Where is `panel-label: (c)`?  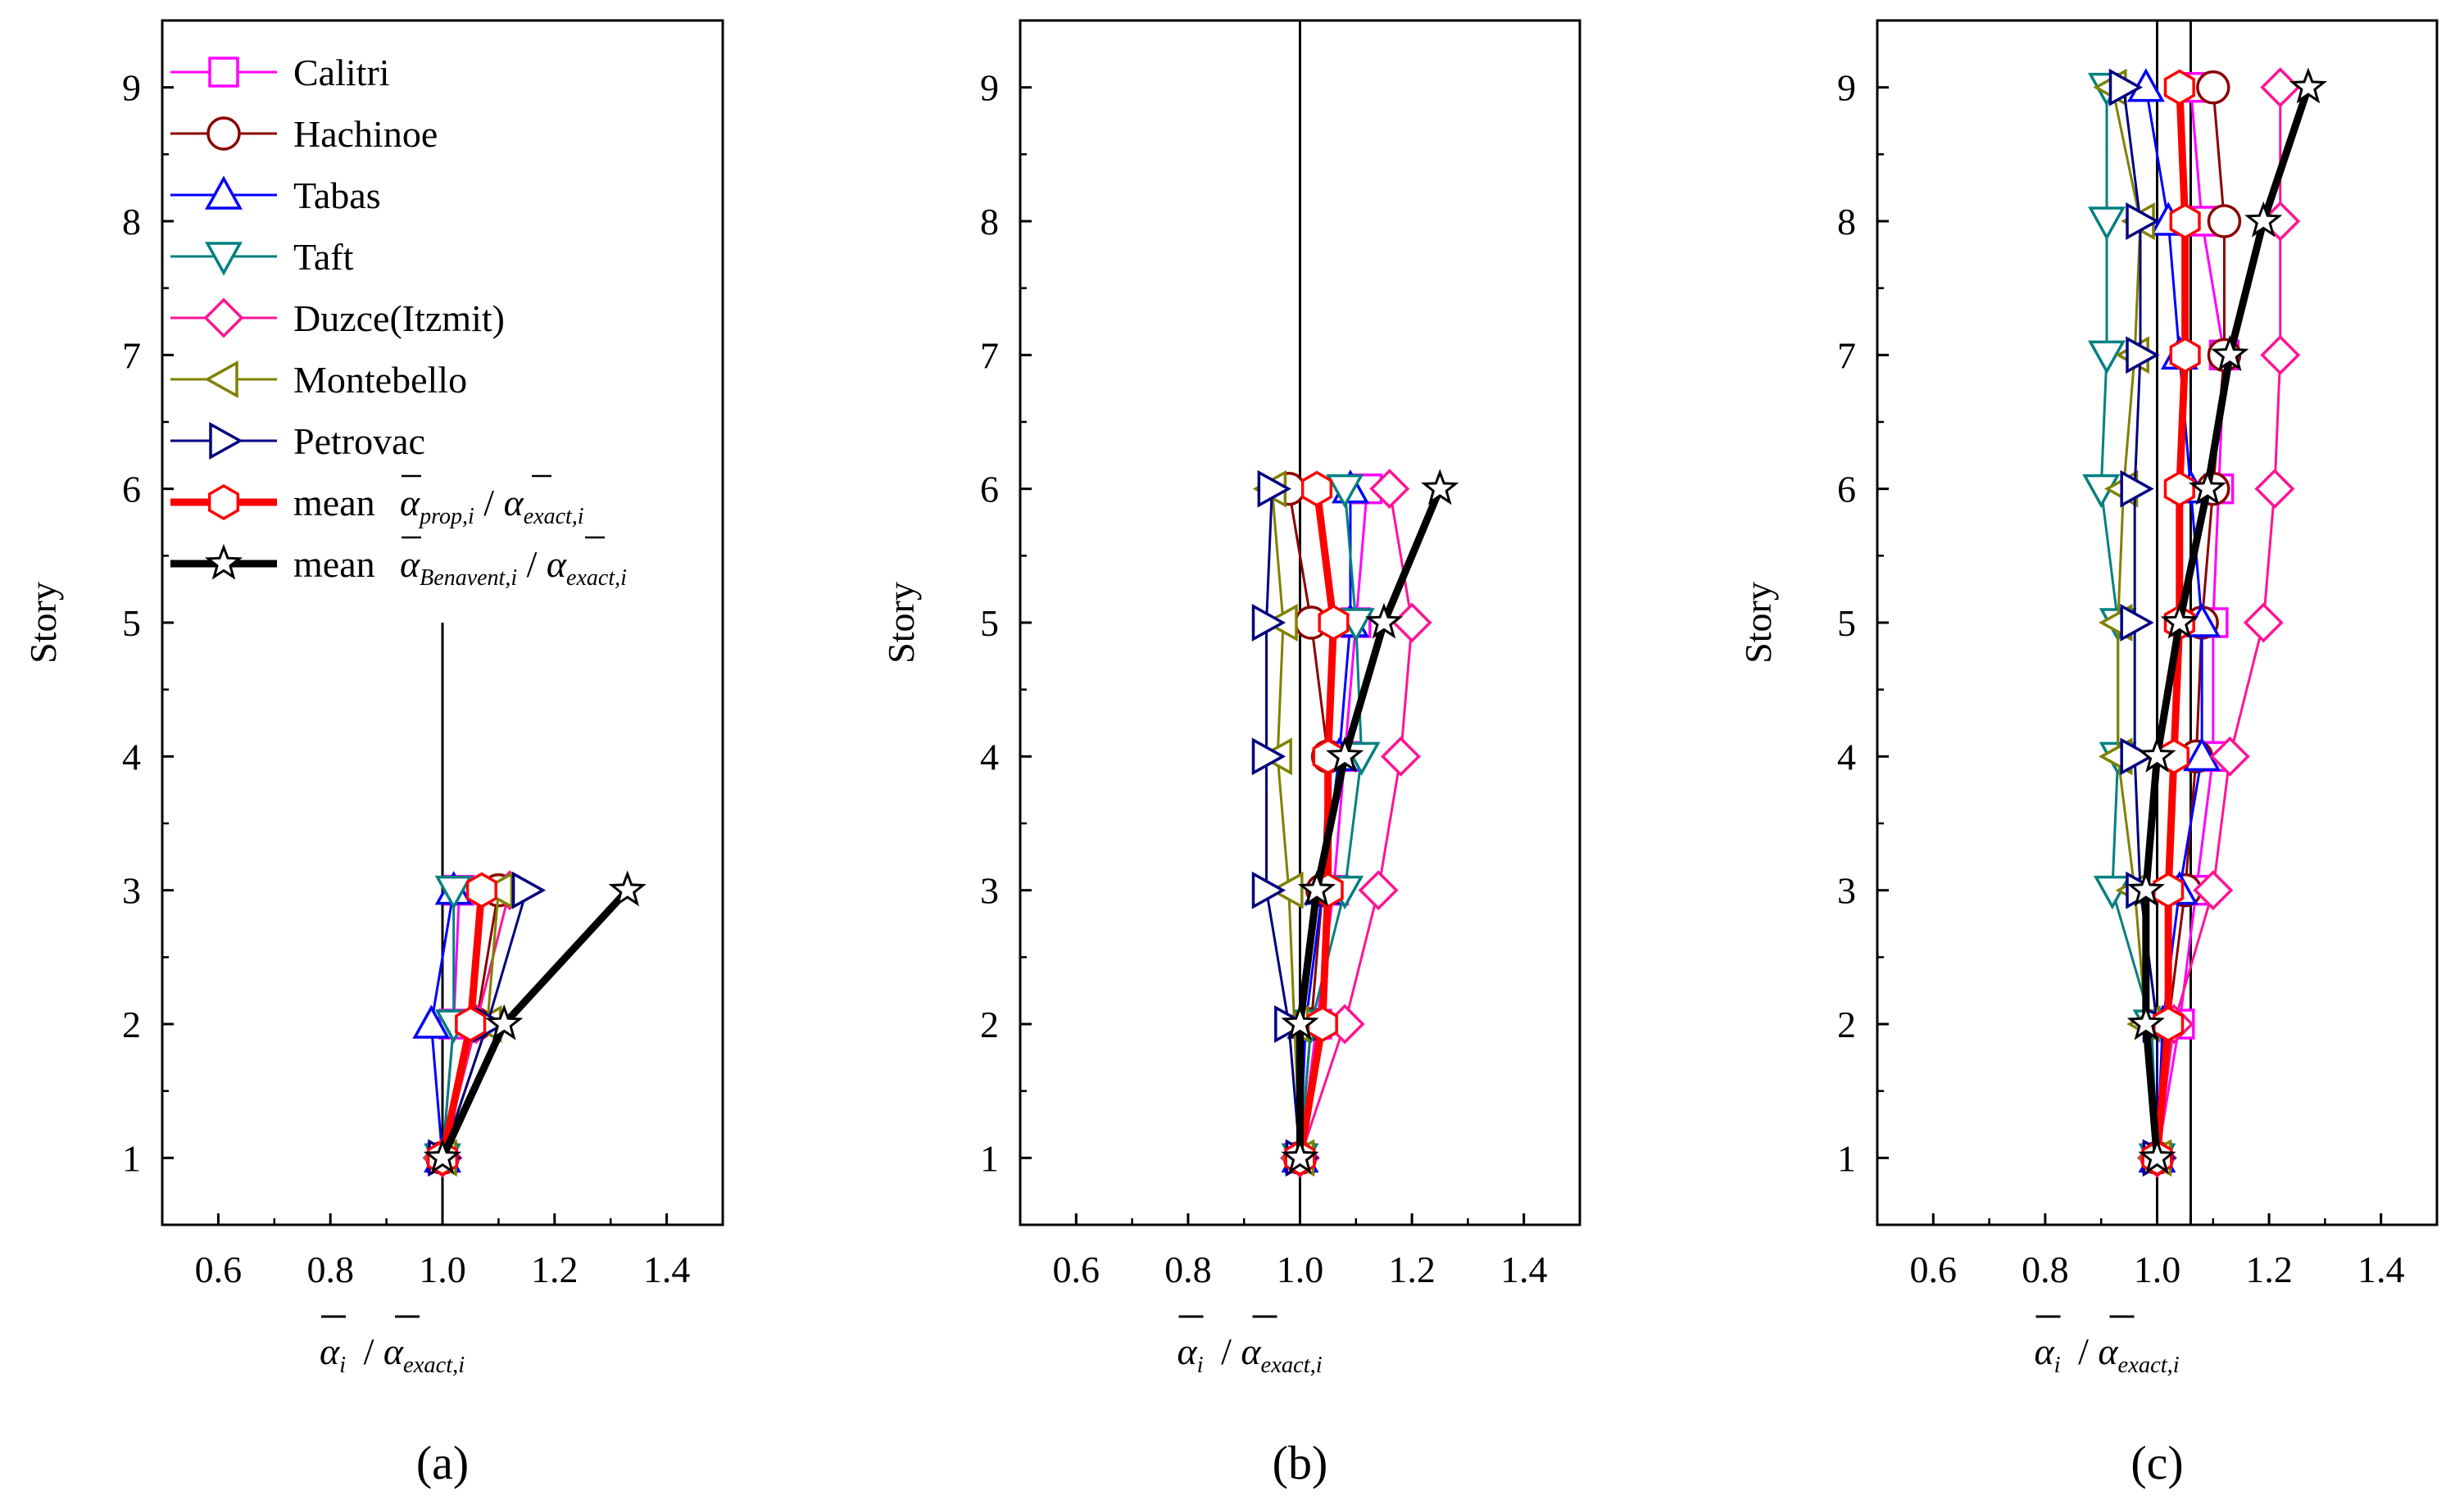 panel-label: (c) is located at coordinates (2156, 1463).